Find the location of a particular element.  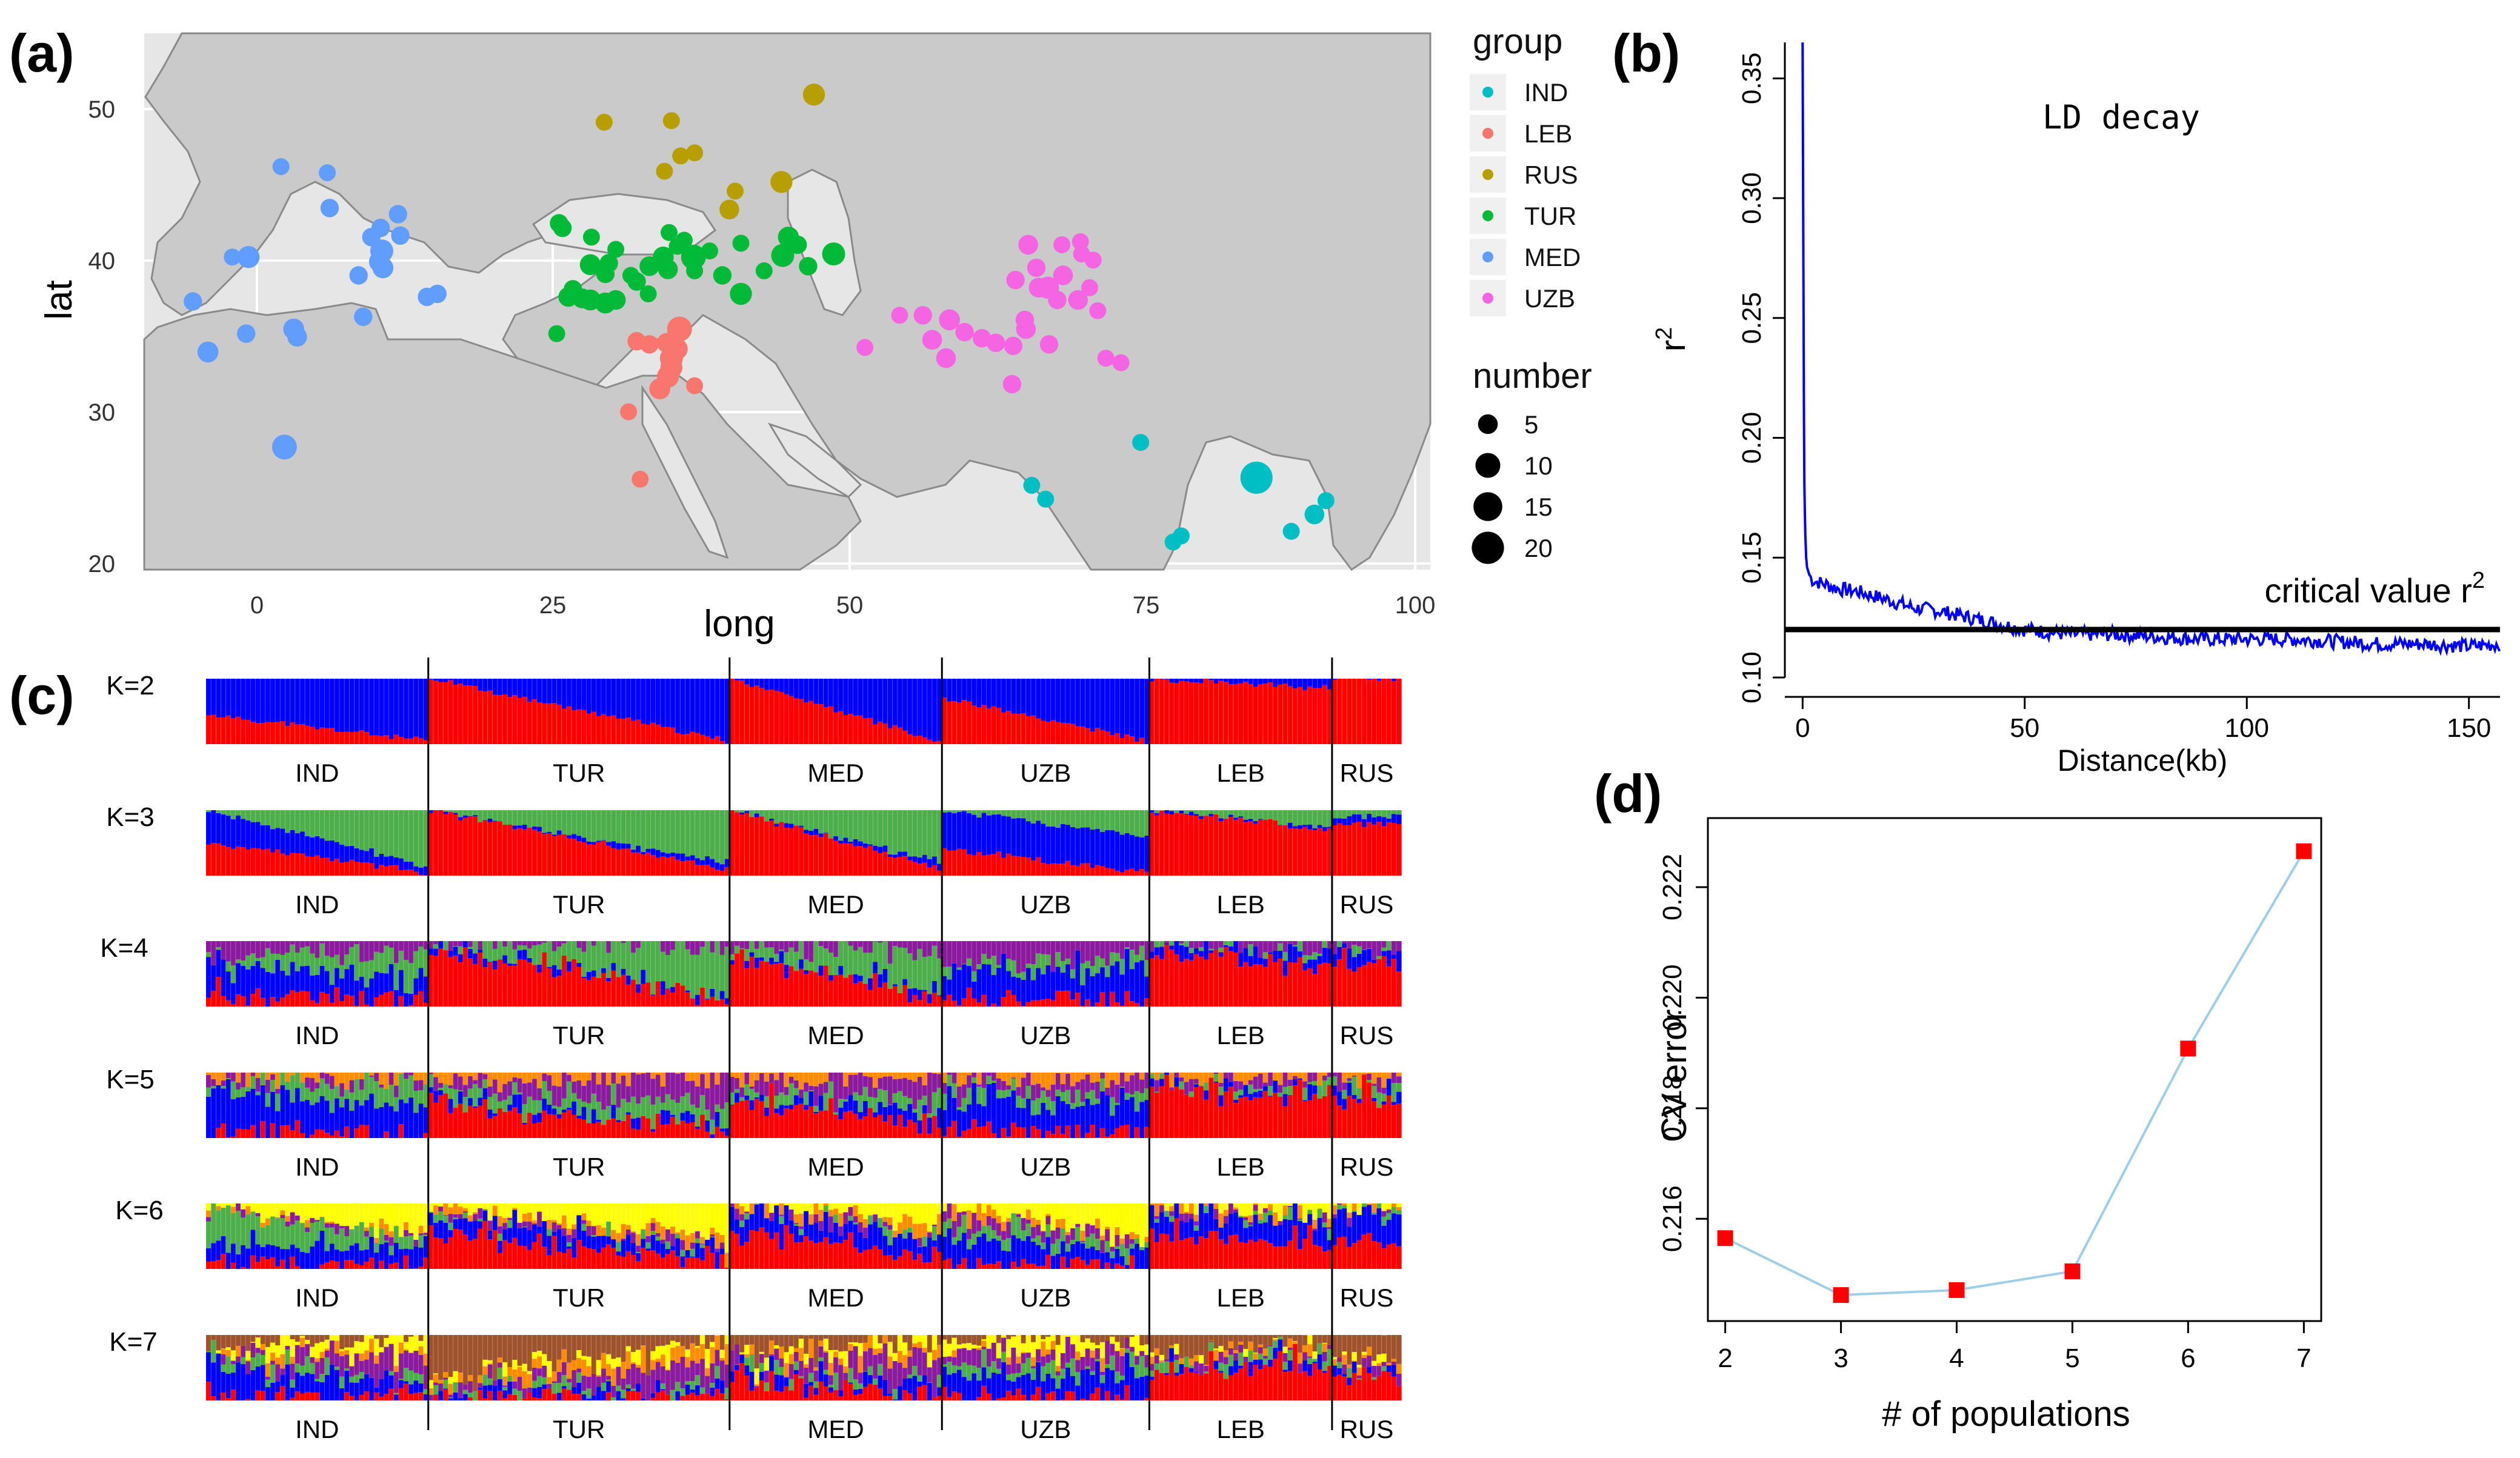

ld-x-axis-label: Distance(kb) is located at coordinates (2143, 760).